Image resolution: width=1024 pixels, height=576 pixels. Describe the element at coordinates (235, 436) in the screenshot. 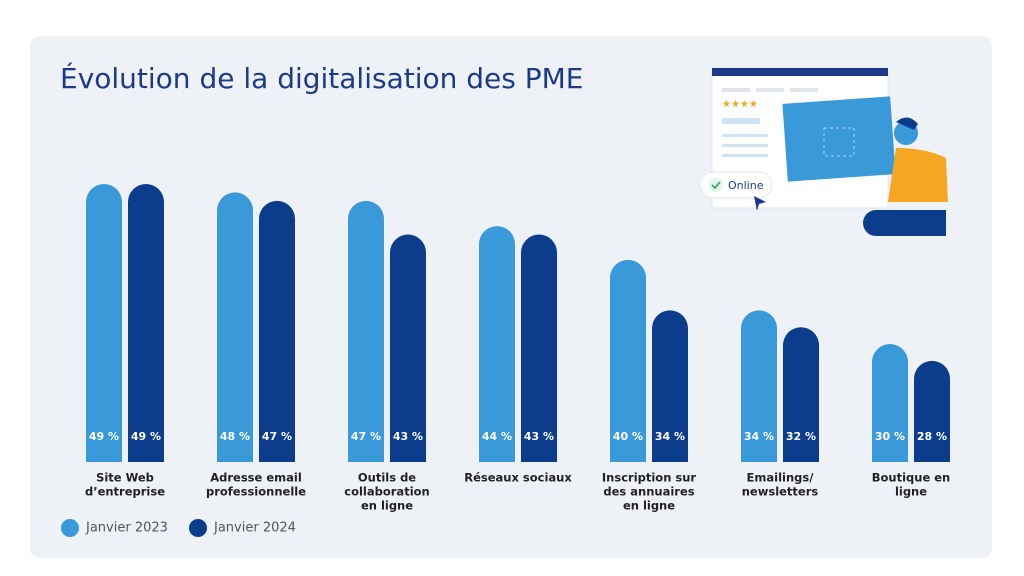

I see `value-label: 48 %` at that location.